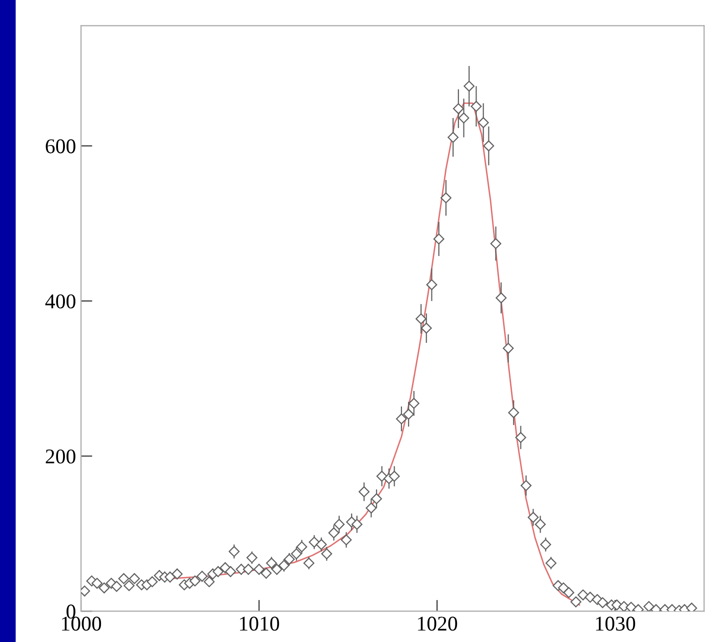 The height and width of the screenshot is (642, 717). I want to click on x-tick-label: 1020, so click(438, 623).